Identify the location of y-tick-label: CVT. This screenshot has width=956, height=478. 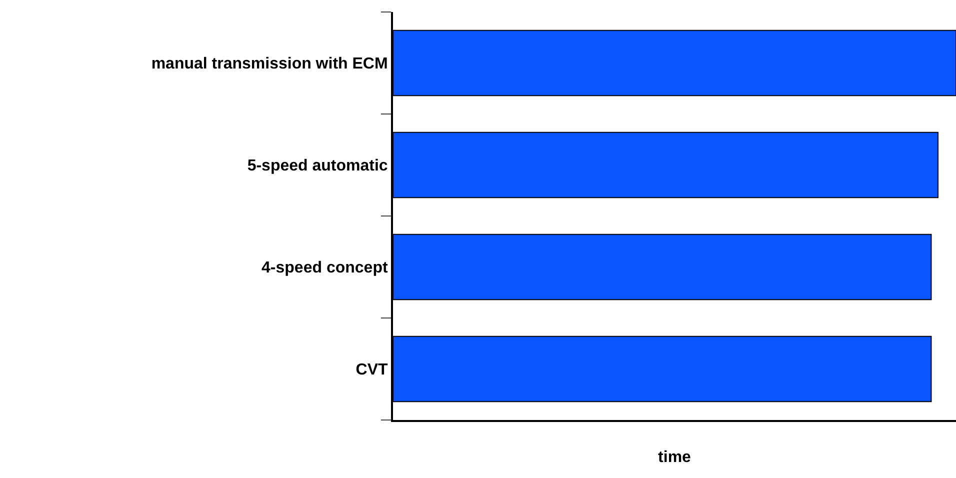
(372, 370).